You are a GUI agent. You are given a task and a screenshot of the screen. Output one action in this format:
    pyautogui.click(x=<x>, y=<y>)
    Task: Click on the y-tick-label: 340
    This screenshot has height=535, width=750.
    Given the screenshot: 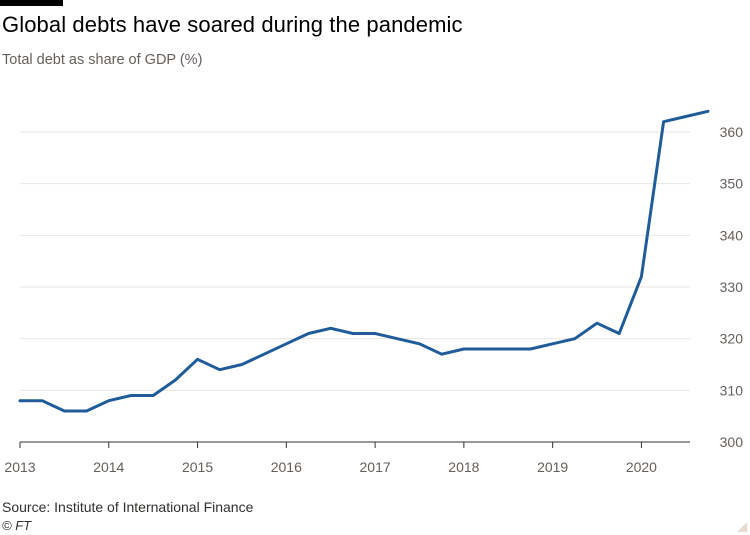 What is the action you would take?
    pyautogui.click(x=732, y=235)
    